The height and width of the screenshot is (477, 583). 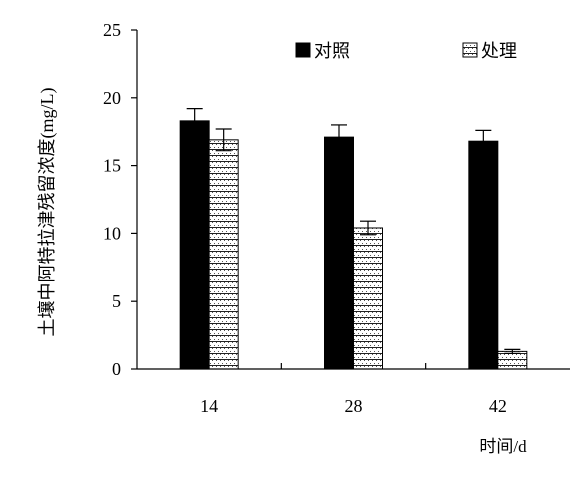 What do you see at coordinates (354, 406) in the screenshot?
I see `x-tick-label: 28` at bounding box center [354, 406].